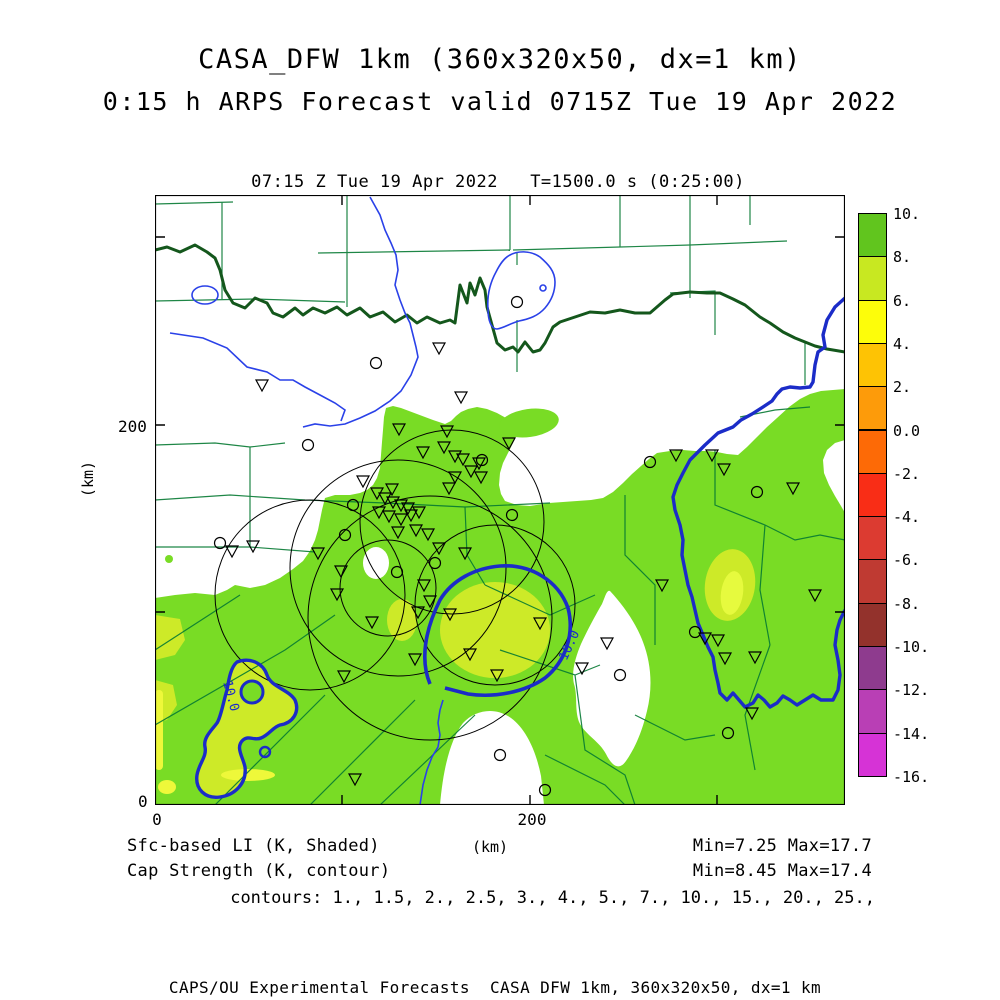 This screenshot has height=1000, width=1000. What do you see at coordinates (259, 871) in the screenshot?
I see `contour-field-label: Cap Strength (K, contour)` at bounding box center [259, 871].